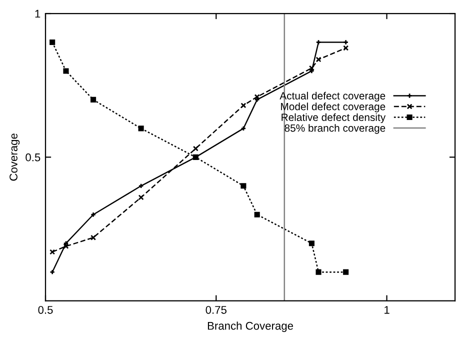  What do you see at coordinates (251, 327) in the screenshot?
I see `x-axis-title: Branch Coverage` at bounding box center [251, 327].